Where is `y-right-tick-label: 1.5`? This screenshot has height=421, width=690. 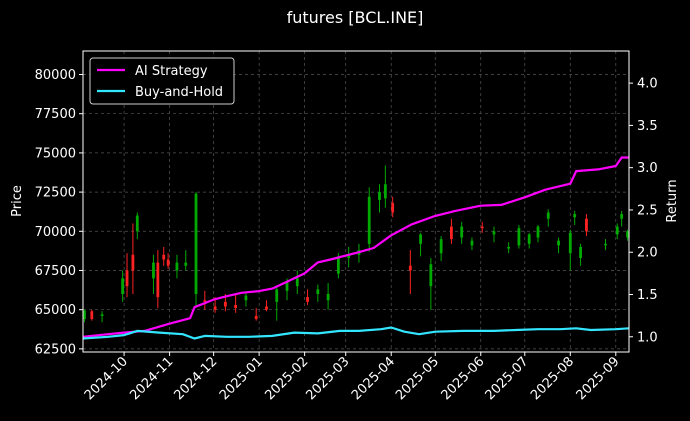 y-right-tick-label: 1.5 is located at coordinates (647, 295).